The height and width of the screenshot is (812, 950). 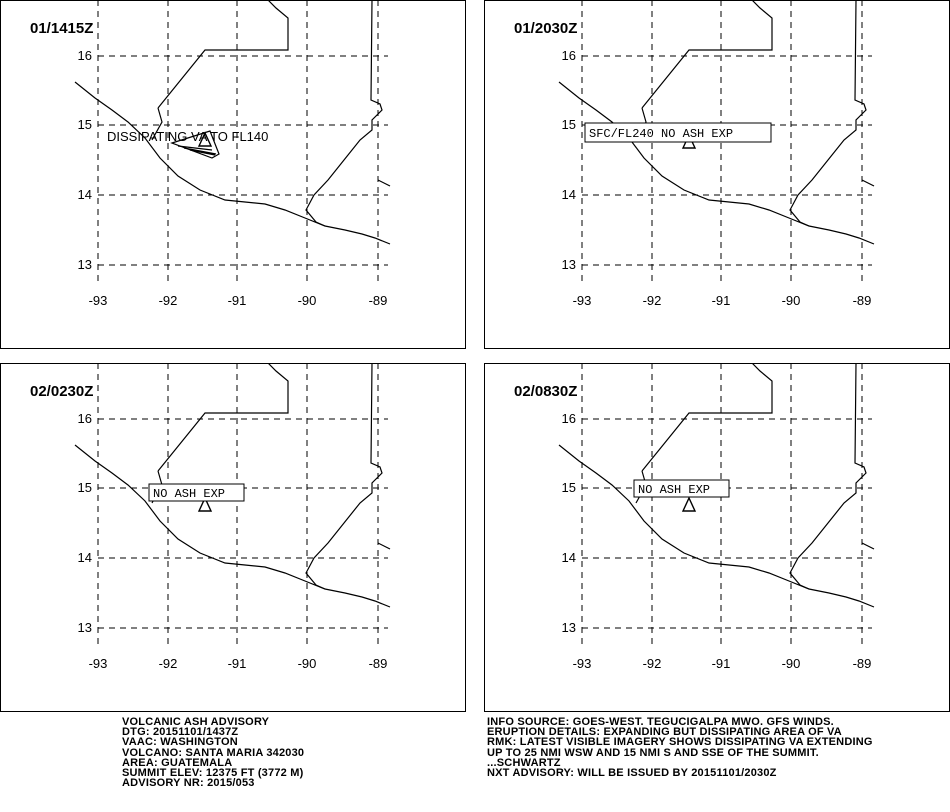 What do you see at coordinates (545, 391) in the screenshot?
I see `panel-time-label: 02/0830Z` at bounding box center [545, 391].